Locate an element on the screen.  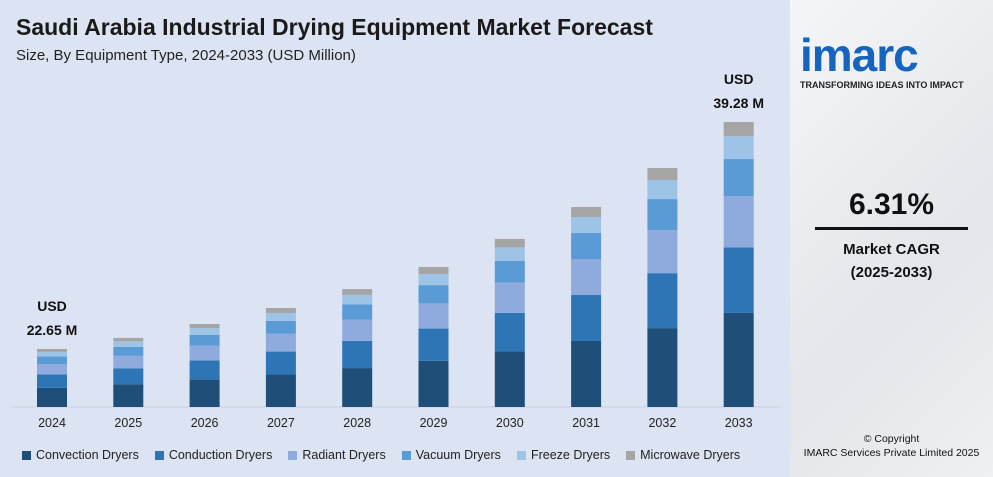
divider is located at coordinates (891, 228).